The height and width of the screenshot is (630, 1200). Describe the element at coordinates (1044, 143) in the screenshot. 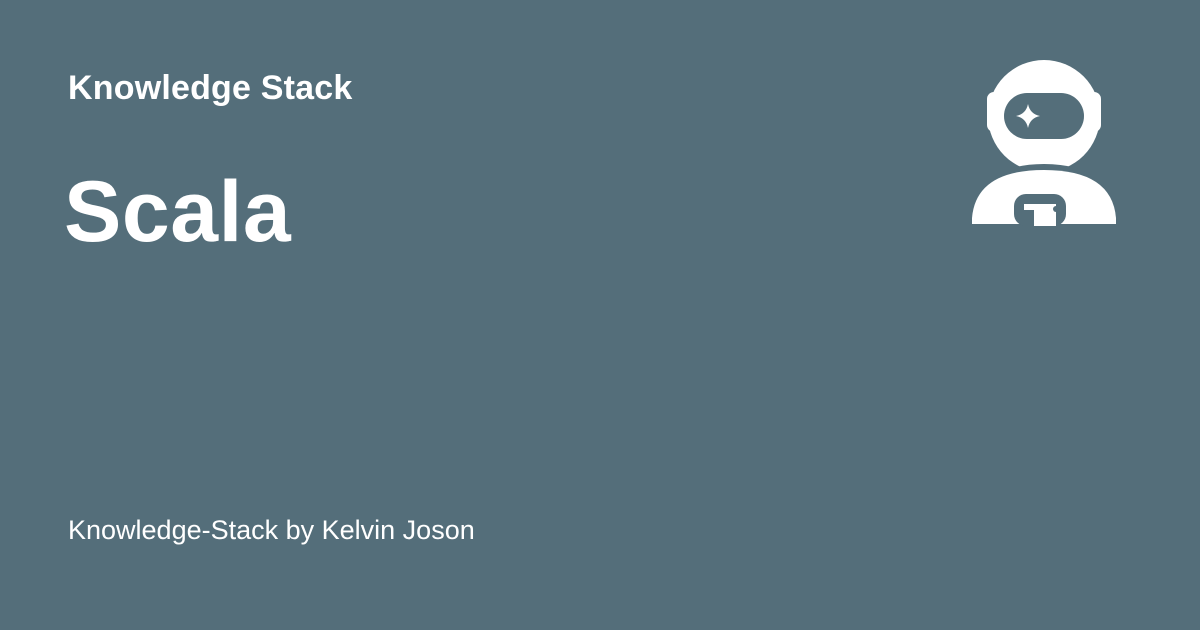

I see `astronaut-icon` at that location.